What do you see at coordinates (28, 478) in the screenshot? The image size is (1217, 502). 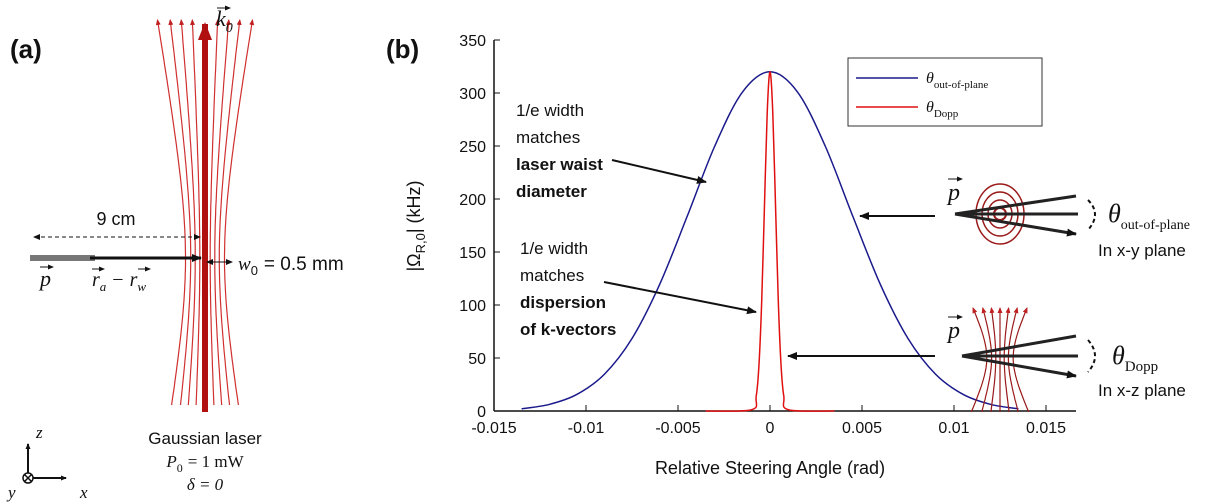 I see `y-axis-cross` at bounding box center [28, 478].